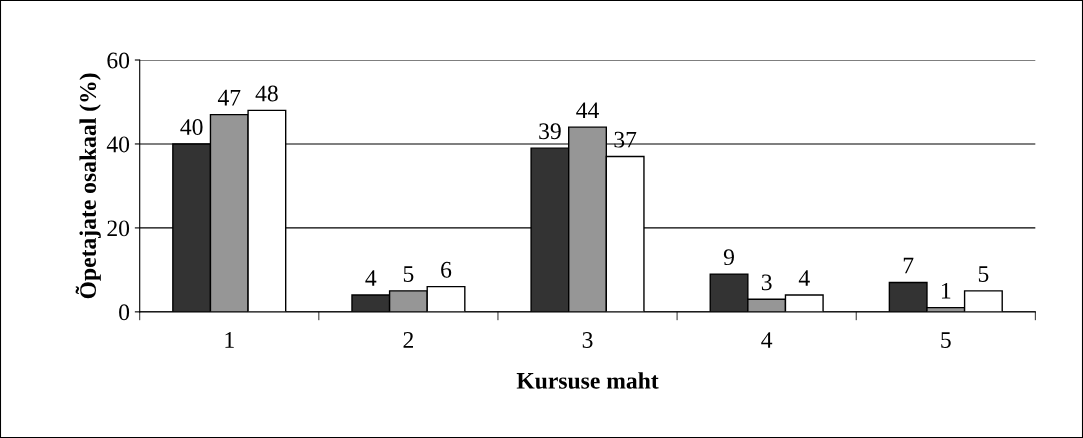 The width and height of the screenshot is (1083, 438). What do you see at coordinates (118, 144) in the screenshot?
I see `y-tick-label: 40` at bounding box center [118, 144].